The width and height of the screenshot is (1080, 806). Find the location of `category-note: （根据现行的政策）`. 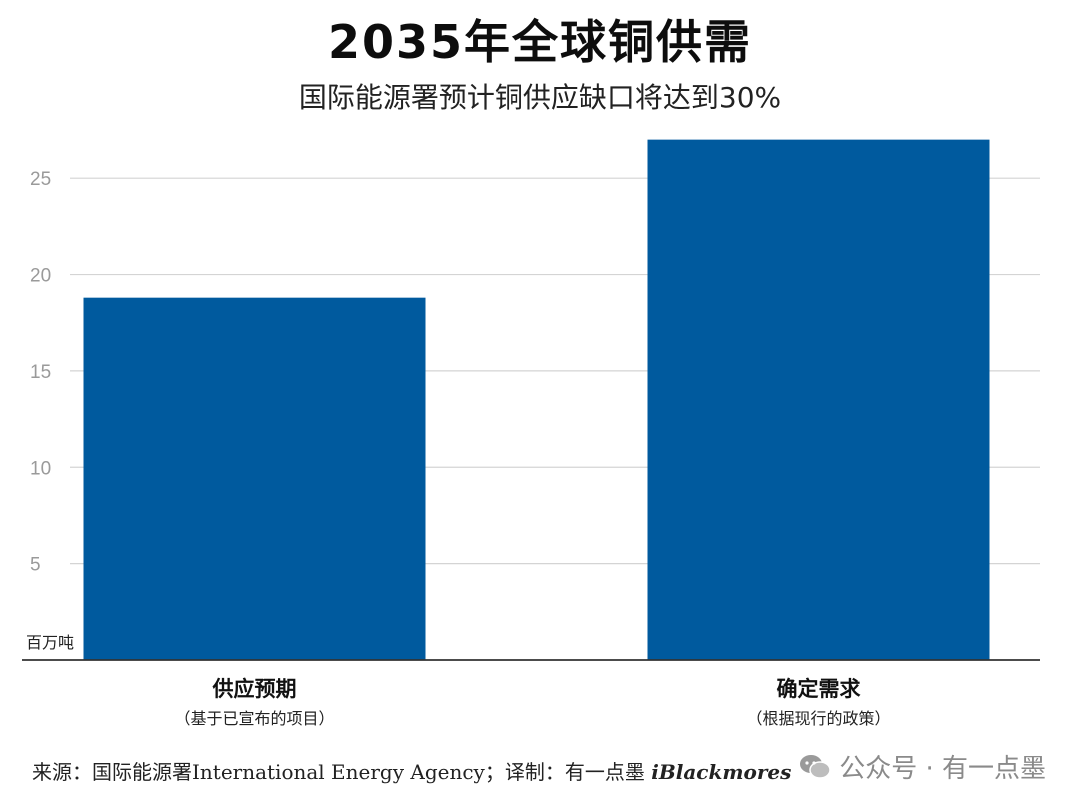

category-note: （根据现行的政策） is located at coordinates (818, 718).